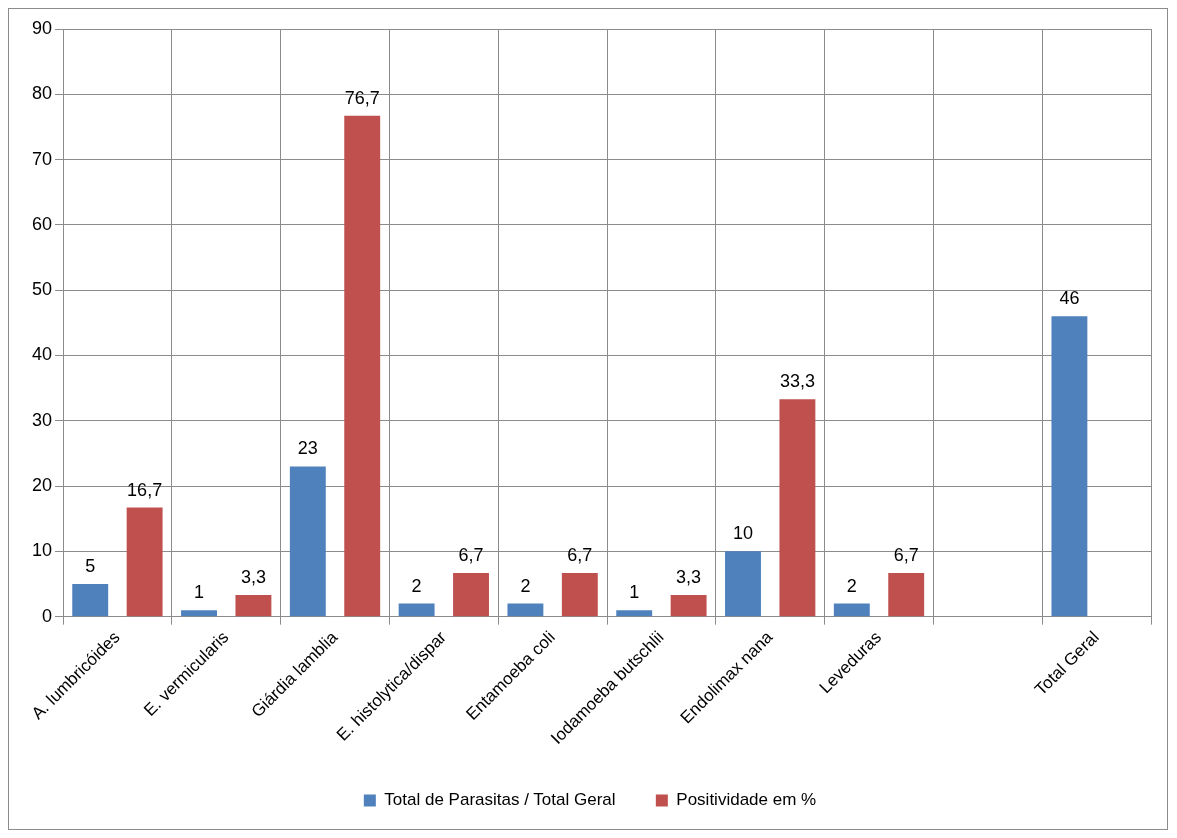 The width and height of the screenshot is (1177, 838). What do you see at coordinates (743, 533) in the screenshot?
I see `data-label: 10` at bounding box center [743, 533].